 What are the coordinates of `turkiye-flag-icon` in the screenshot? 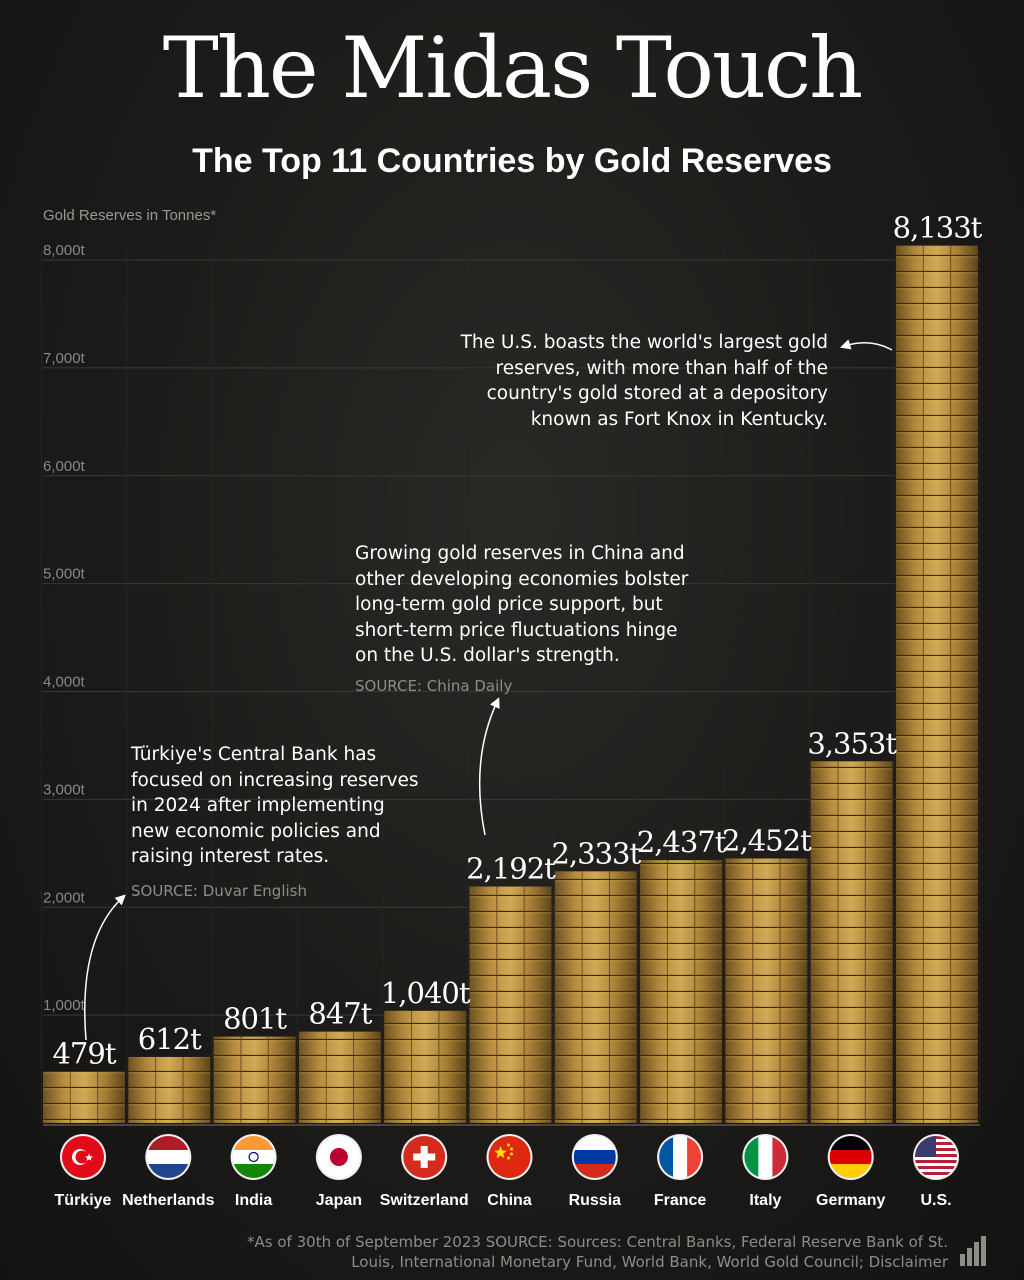 It's located at (83, 1157).